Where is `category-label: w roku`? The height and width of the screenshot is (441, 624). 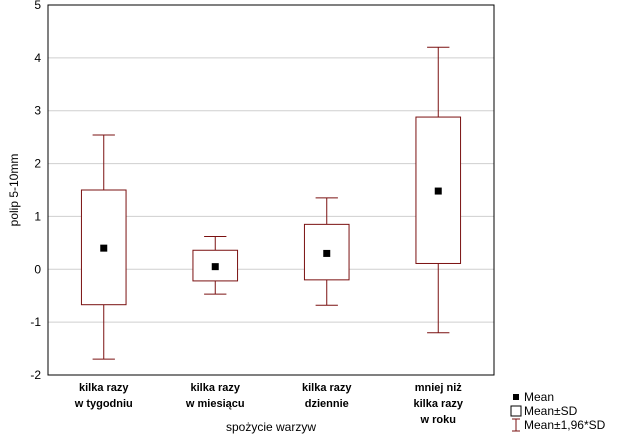
category-label: w roku is located at coordinates (438, 420).